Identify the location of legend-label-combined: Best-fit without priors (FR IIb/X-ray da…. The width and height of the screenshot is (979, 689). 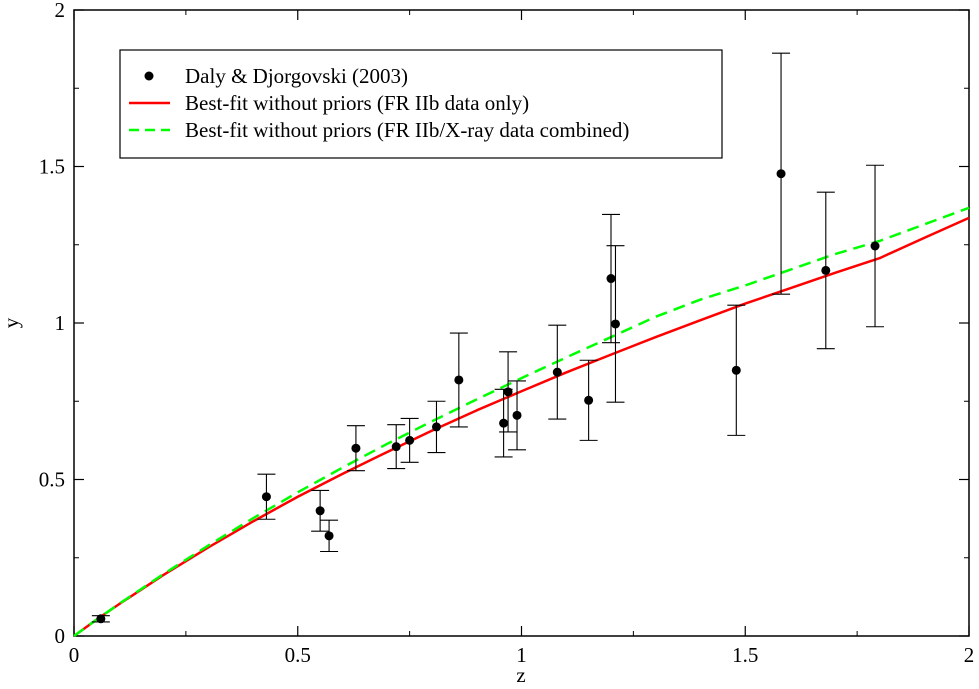
(407, 130).